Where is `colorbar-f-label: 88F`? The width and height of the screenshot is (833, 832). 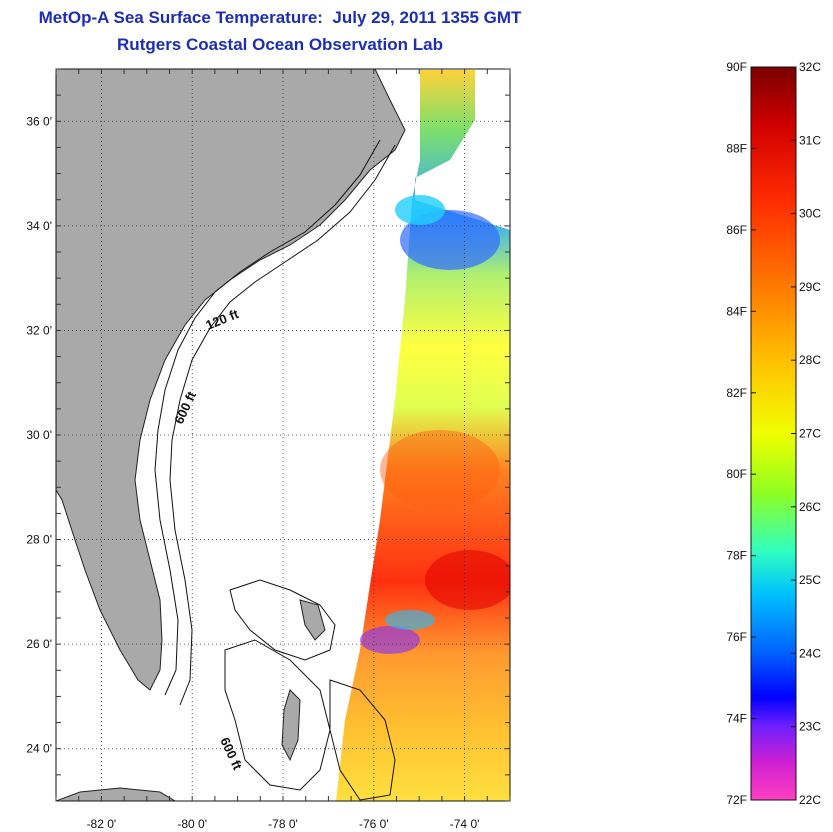 colorbar-f-label: 88F is located at coordinates (736, 148).